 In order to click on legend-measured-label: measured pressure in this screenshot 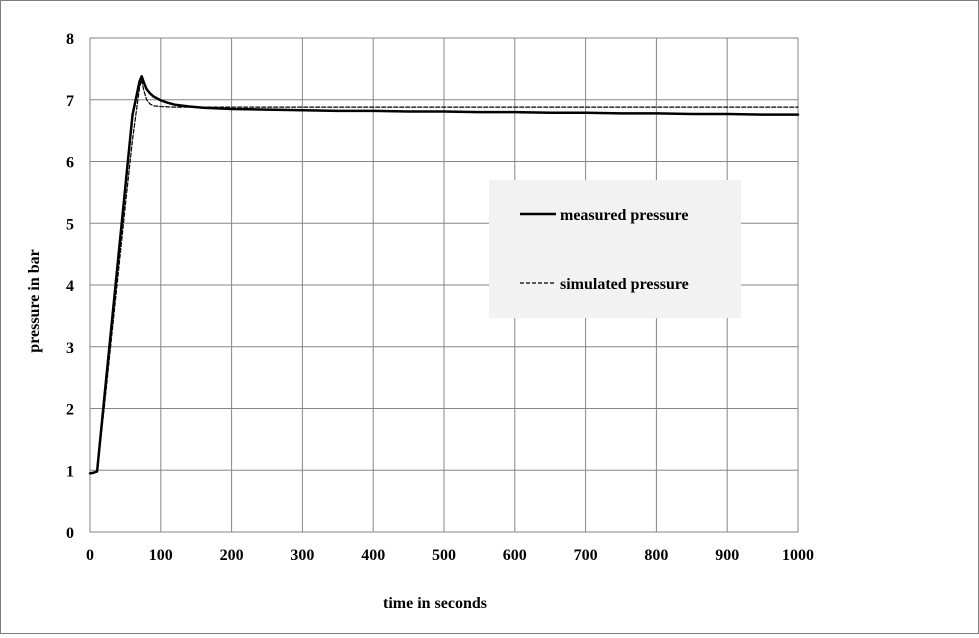, I will do `click(624, 215)`.